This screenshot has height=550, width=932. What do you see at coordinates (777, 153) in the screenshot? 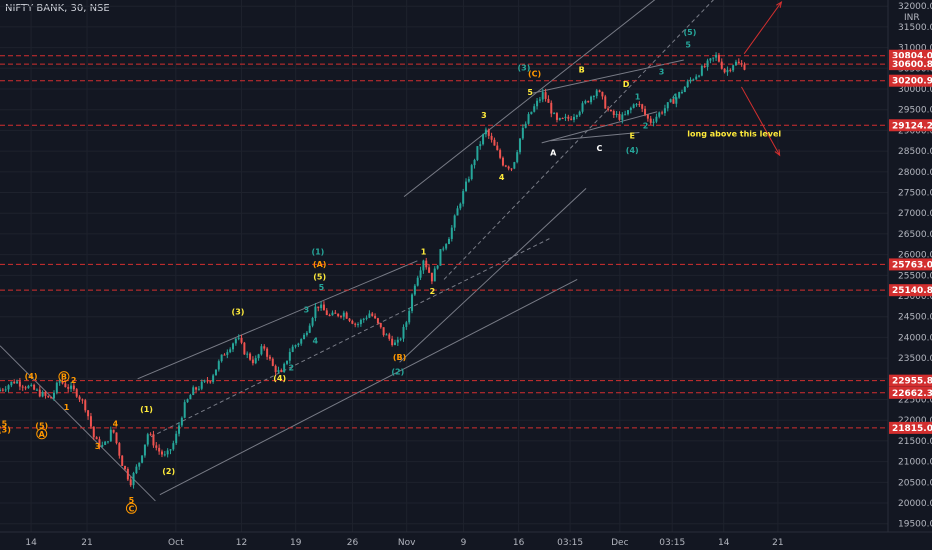
I see `projection-arrow-head` at bounding box center [777, 153].